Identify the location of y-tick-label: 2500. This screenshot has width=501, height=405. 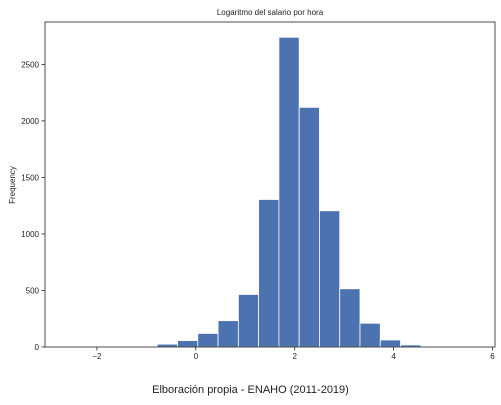
(30, 64).